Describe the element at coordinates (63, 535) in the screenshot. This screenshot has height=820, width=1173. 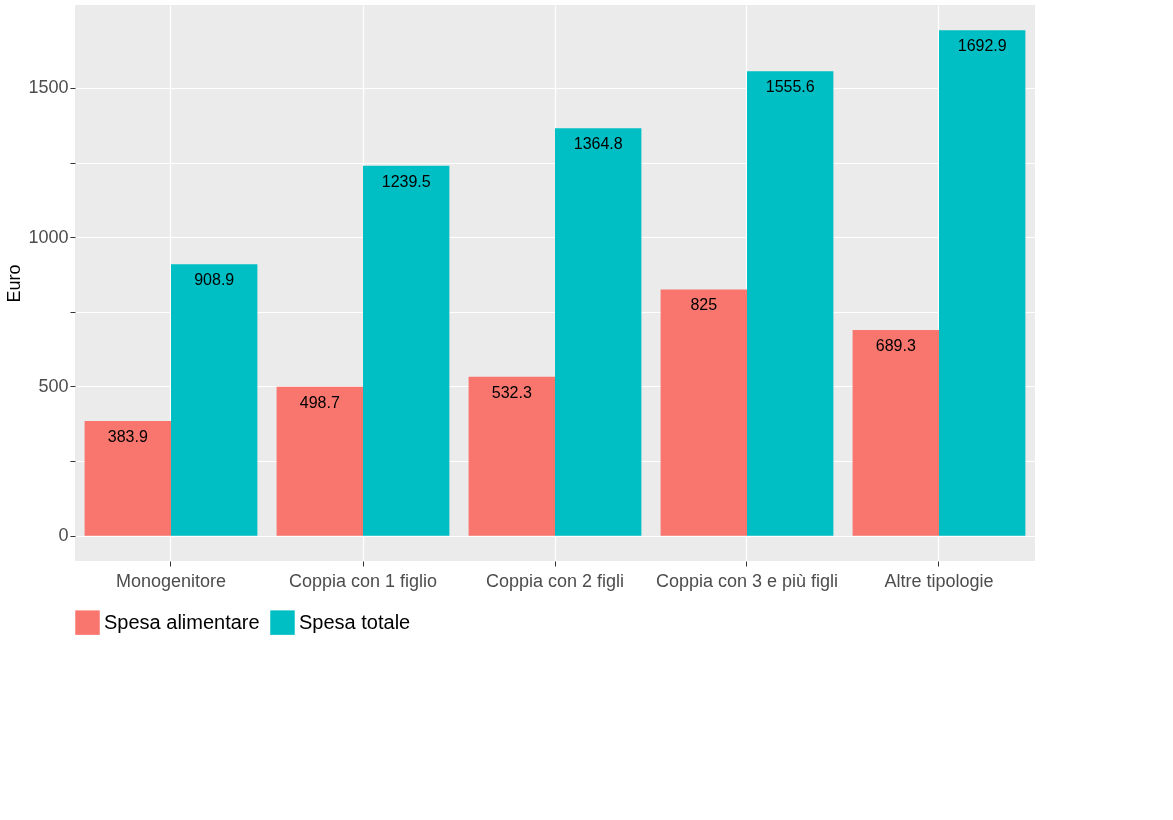
I see `y-tick-label: 0` at that location.